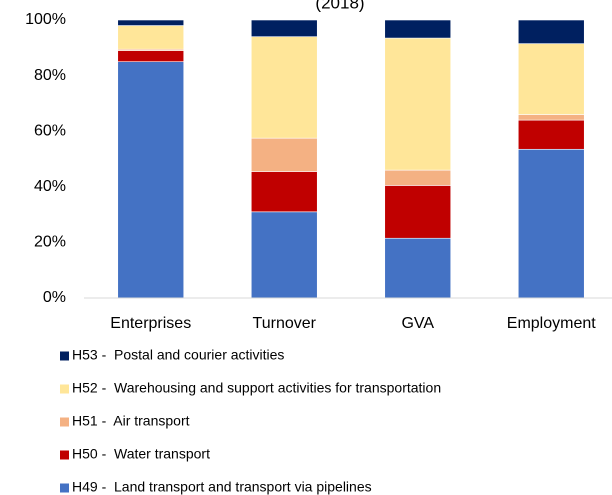 This screenshot has height=495, width=612. What do you see at coordinates (50, 75) in the screenshot?
I see `y-tick-label: 80%` at bounding box center [50, 75].